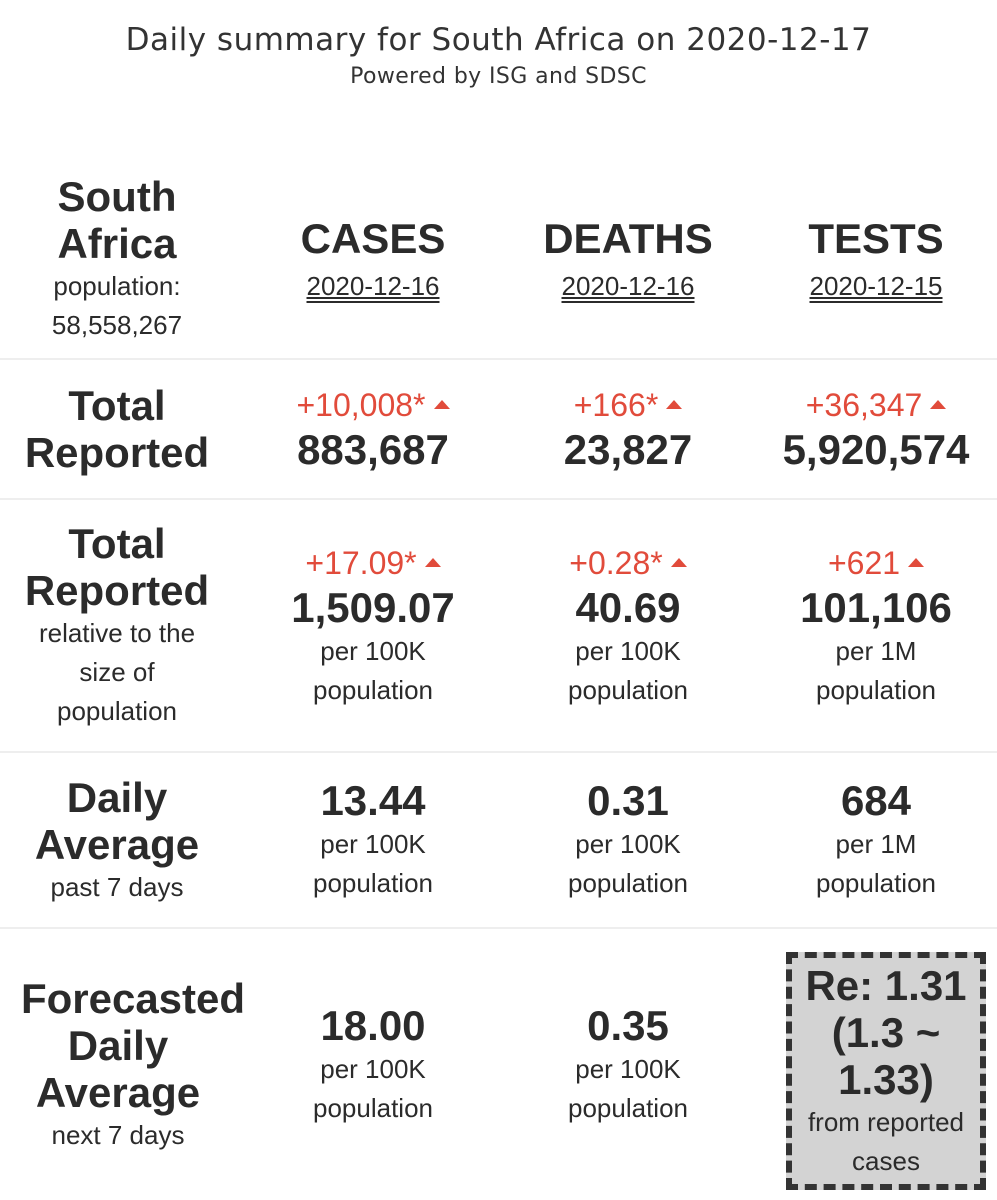 Image resolution: width=997 pixels, height=1200 pixels. Describe the element at coordinates (117, 196) in the screenshot. I see `region-name-line1: South` at that location.